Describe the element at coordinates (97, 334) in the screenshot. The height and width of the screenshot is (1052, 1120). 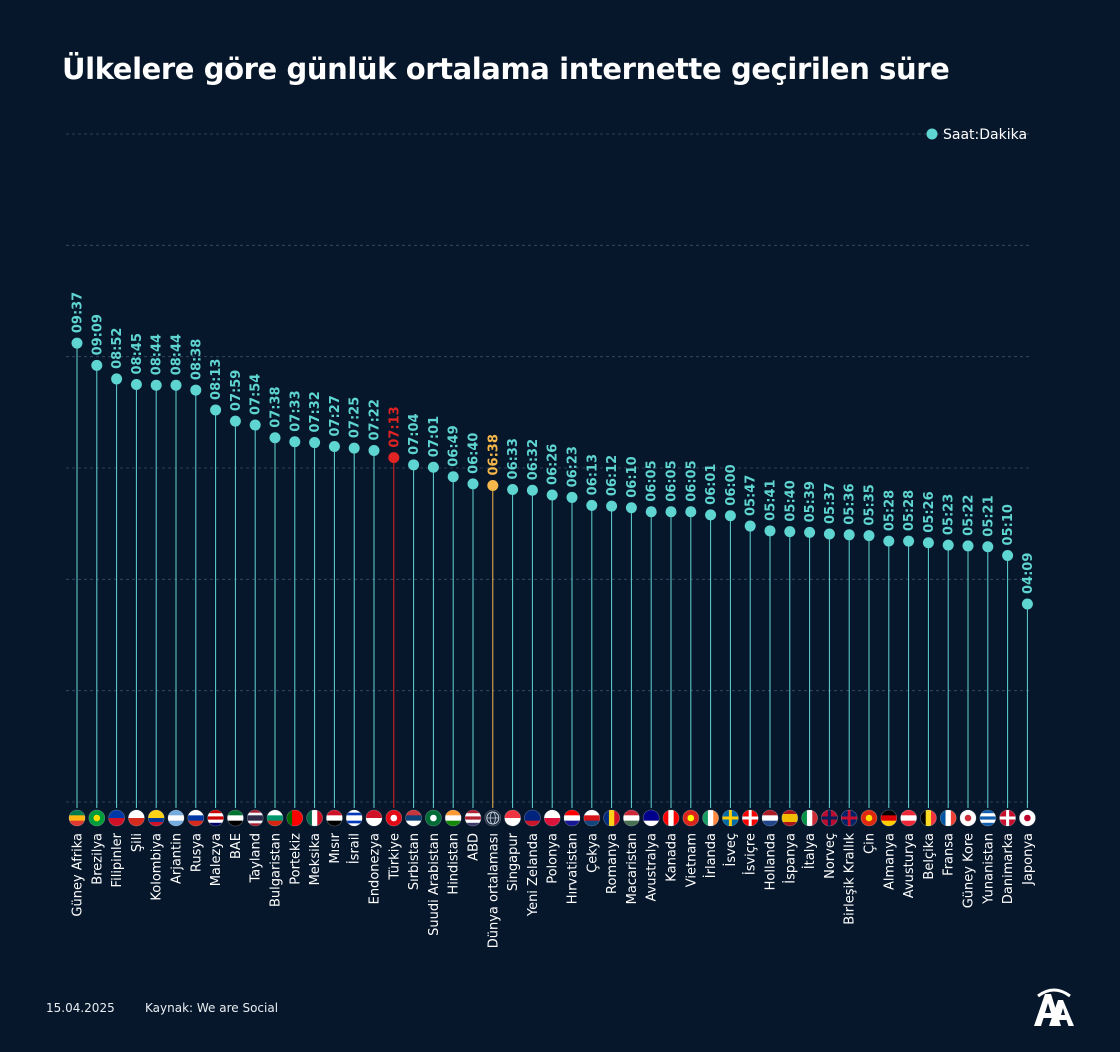
I see `value-label: 09:09` at that location.